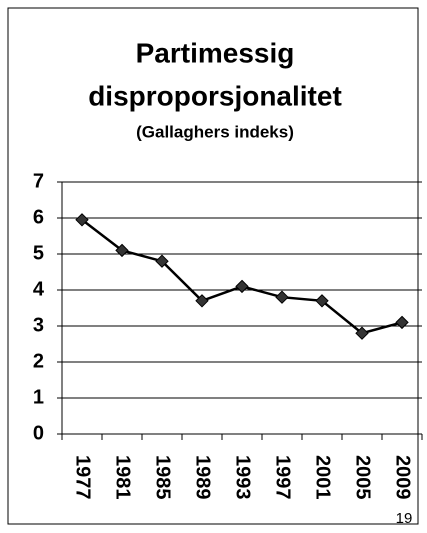 This screenshot has width=427, height=533. What do you see at coordinates (404, 518) in the screenshot?
I see `page-number: 19` at bounding box center [404, 518].